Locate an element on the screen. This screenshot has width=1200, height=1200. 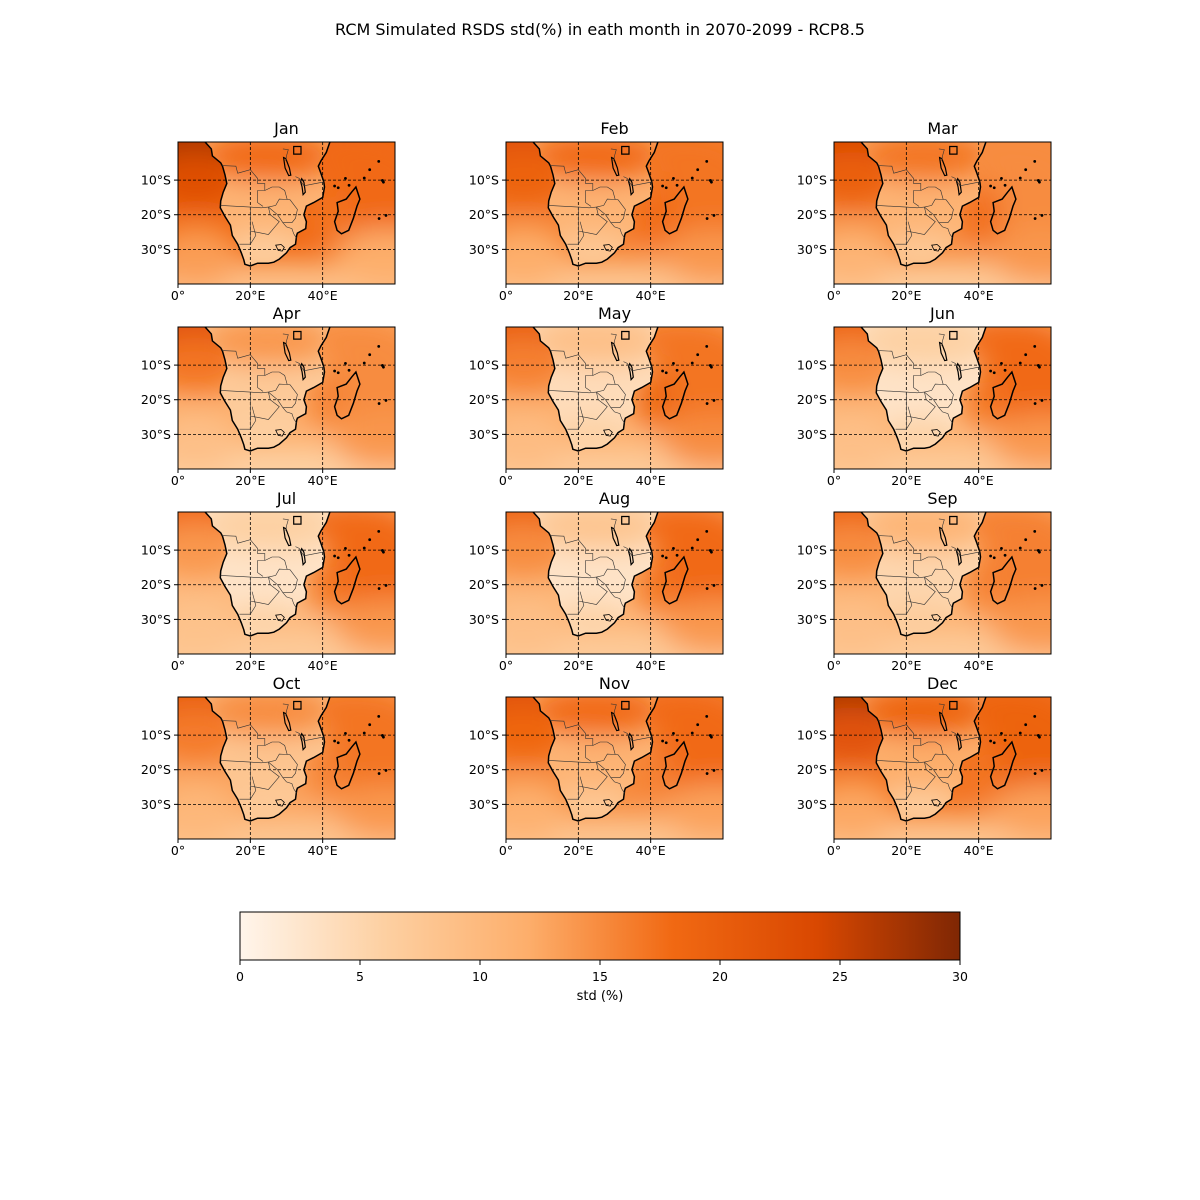
lat-tick-label: 10°S is located at coordinates (812, 550).